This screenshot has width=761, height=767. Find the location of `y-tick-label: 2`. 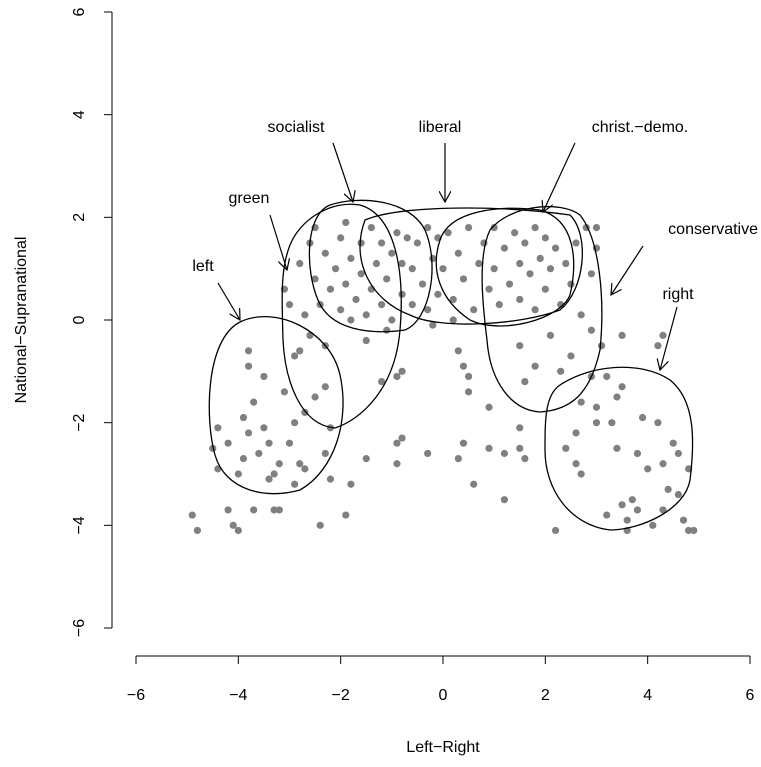

y-tick-label: 2 is located at coordinates (79, 217).